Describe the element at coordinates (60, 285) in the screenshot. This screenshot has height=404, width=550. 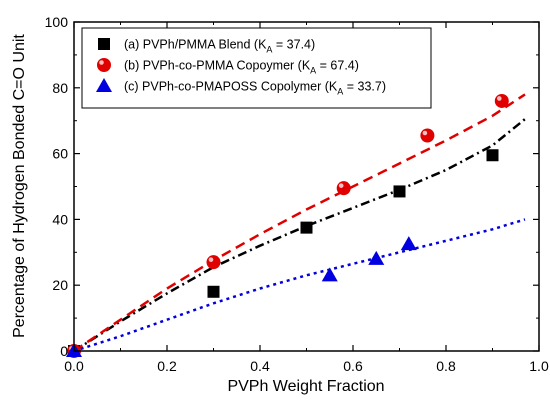
I see `y-tick-label: 20` at that location.